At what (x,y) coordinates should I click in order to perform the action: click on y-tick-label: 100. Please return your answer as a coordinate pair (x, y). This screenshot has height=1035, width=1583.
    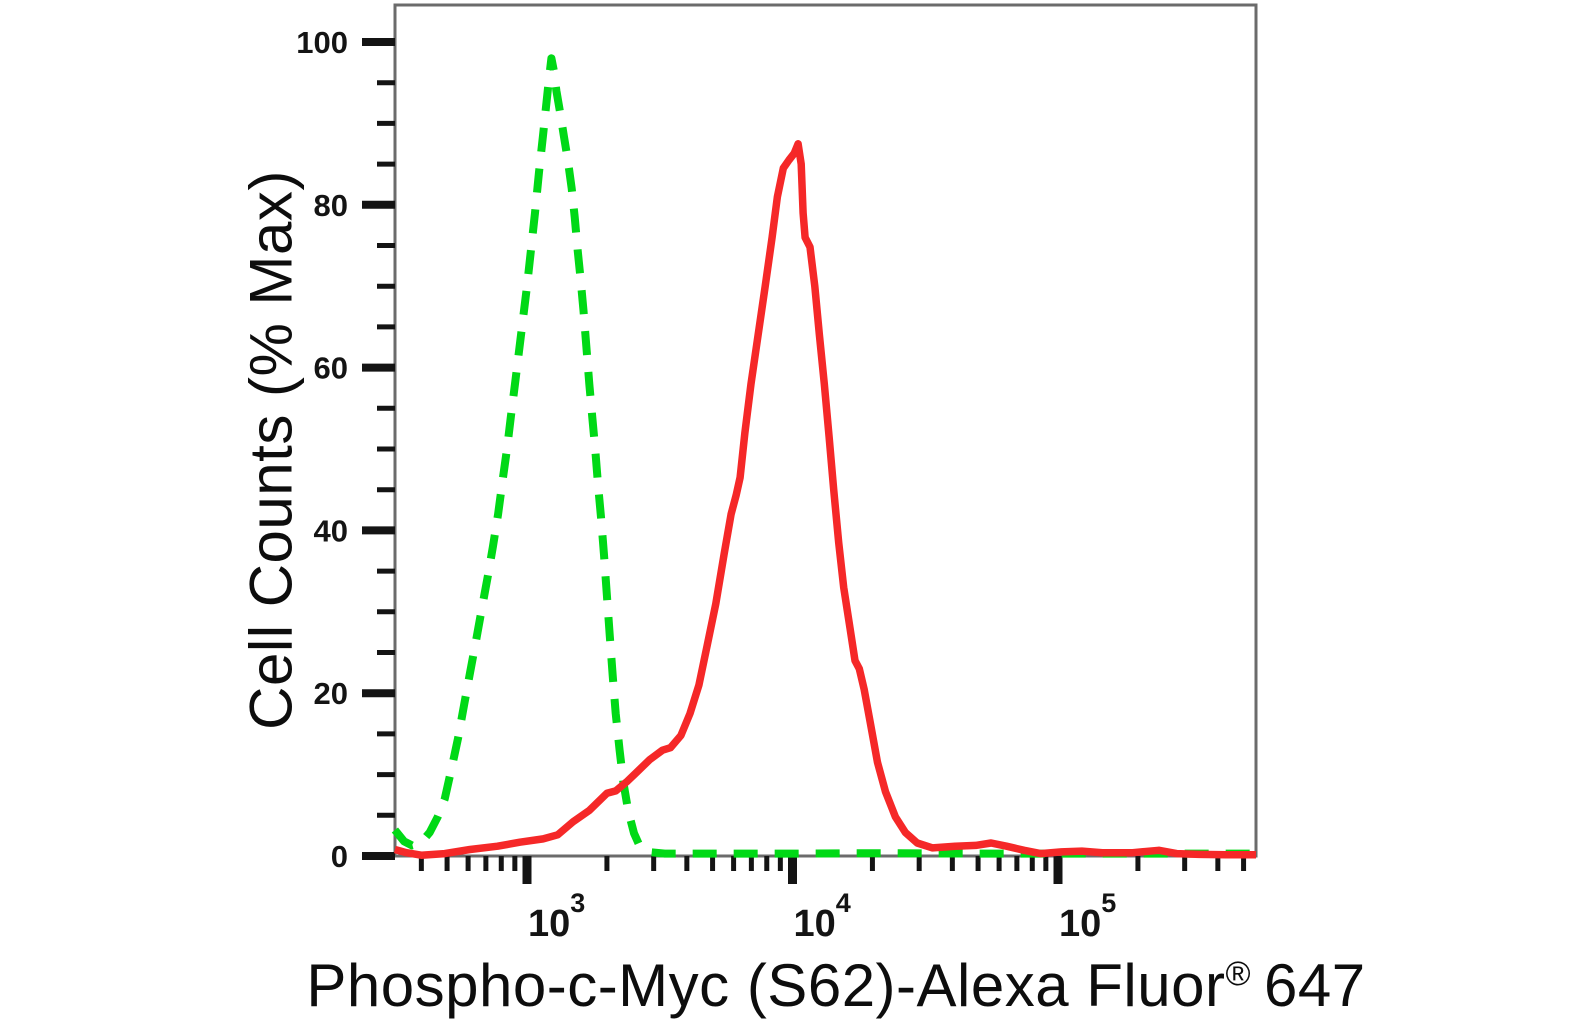
    Looking at the image, I should click on (322, 42).